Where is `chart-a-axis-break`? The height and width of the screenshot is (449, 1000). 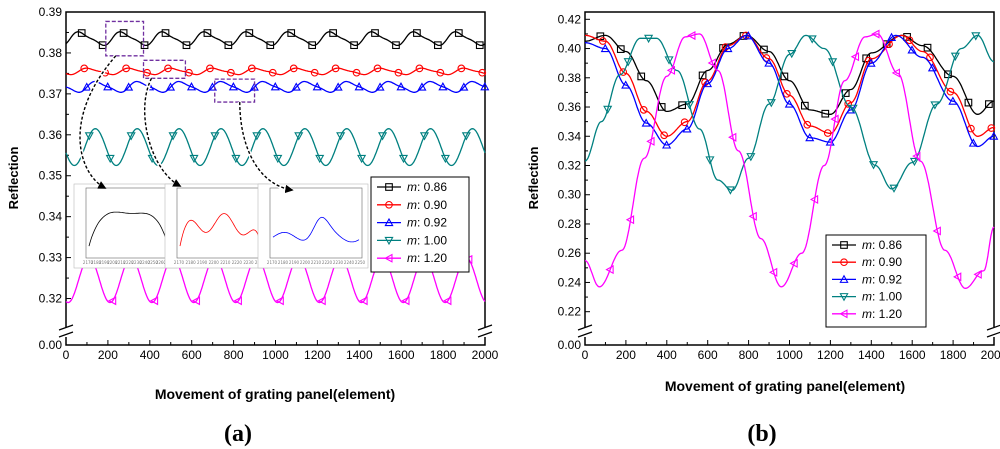 chart-a-axis-break is located at coordinates (275, 331).